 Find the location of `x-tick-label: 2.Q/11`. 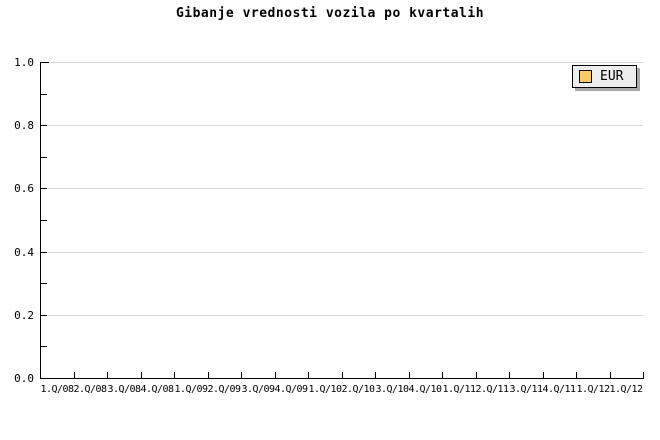

x-tick-label: 2.Q/11 is located at coordinates (492, 389).